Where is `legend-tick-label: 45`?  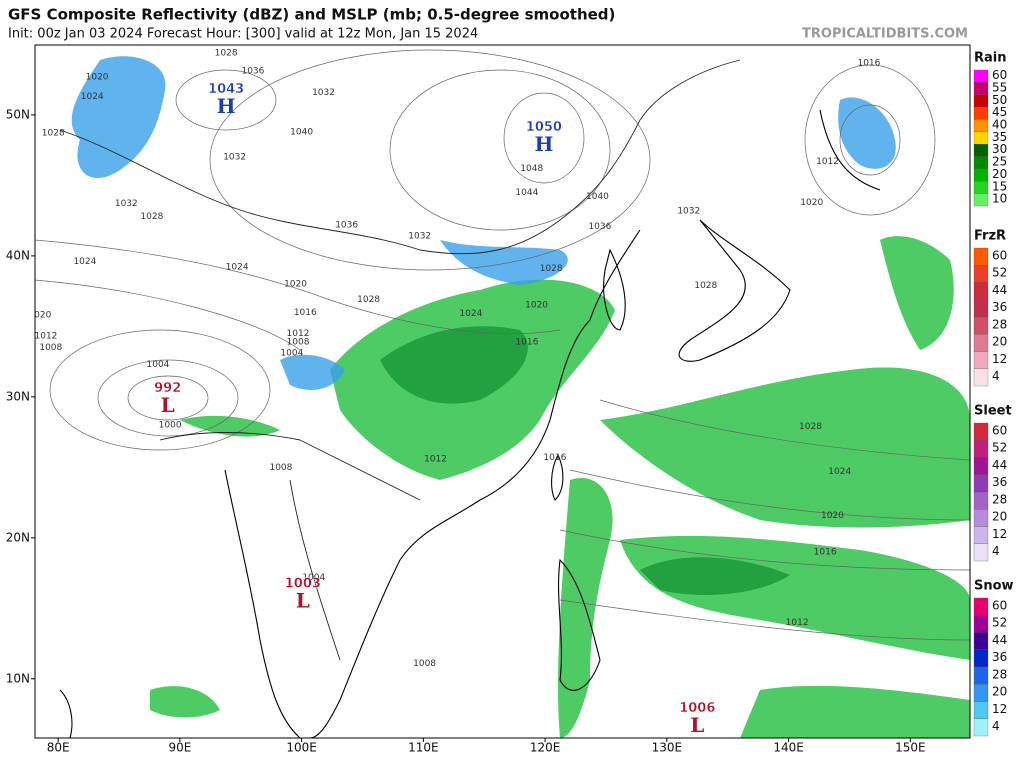 legend-tick-label: 45 is located at coordinates (999, 112).